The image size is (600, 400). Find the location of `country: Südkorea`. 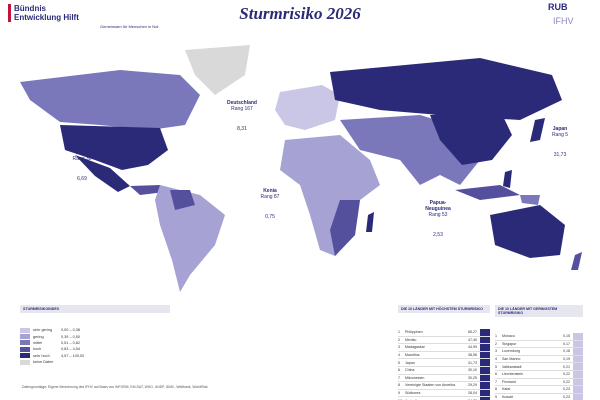

country: Südkorea is located at coordinates (413, 393).